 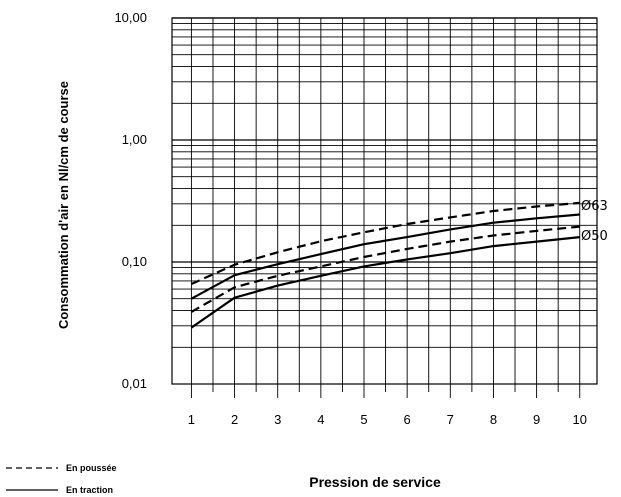 What do you see at coordinates (91, 468) in the screenshot?
I see `legend-label-push: En poussée` at bounding box center [91, 468].